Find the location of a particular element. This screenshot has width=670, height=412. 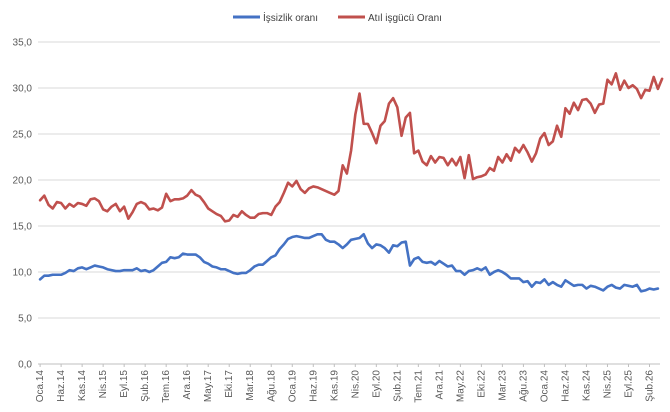

x-tick-label: Haz.14 is located at coordinates (61, 386).